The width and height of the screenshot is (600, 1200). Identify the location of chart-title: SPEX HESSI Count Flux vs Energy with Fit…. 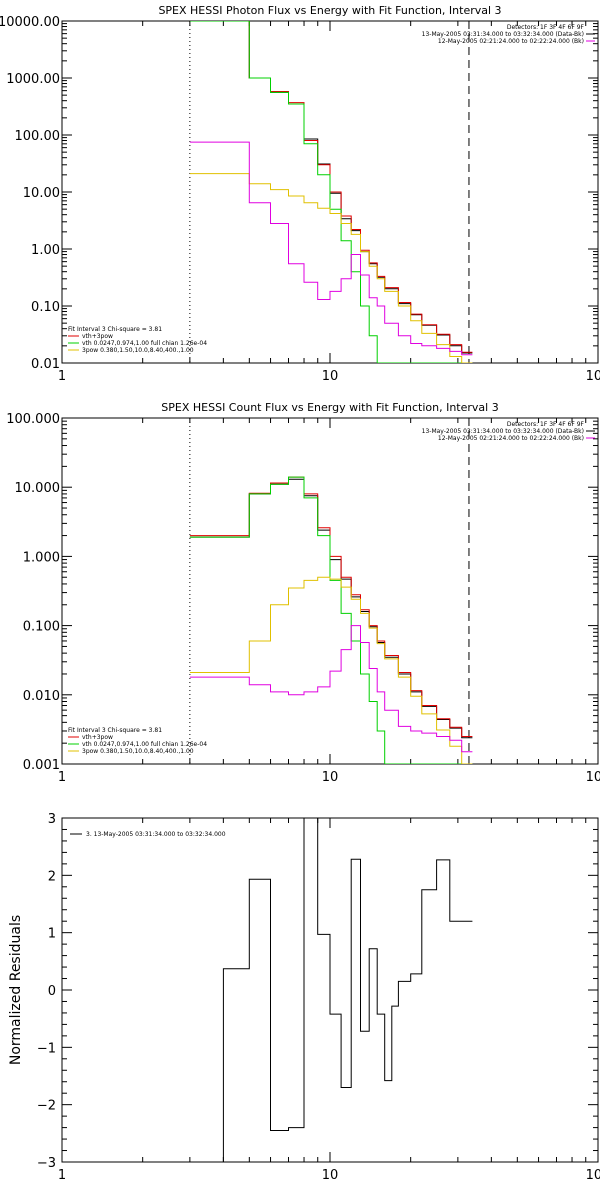
(329, 407).